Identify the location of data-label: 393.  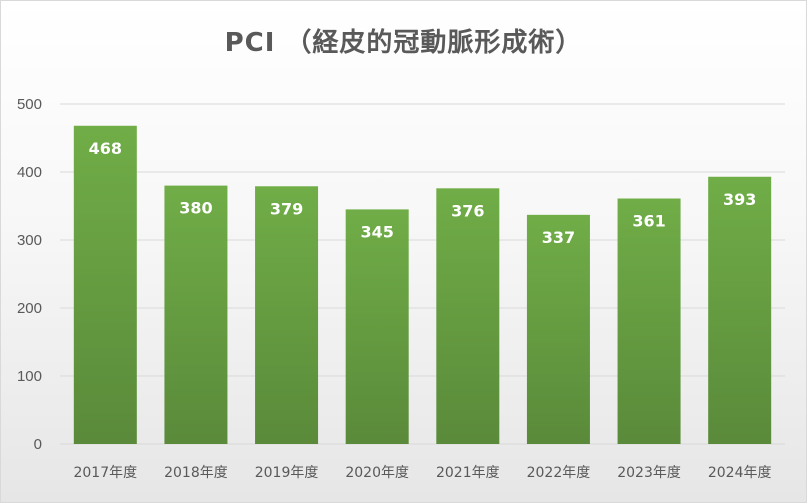
(739, 199).